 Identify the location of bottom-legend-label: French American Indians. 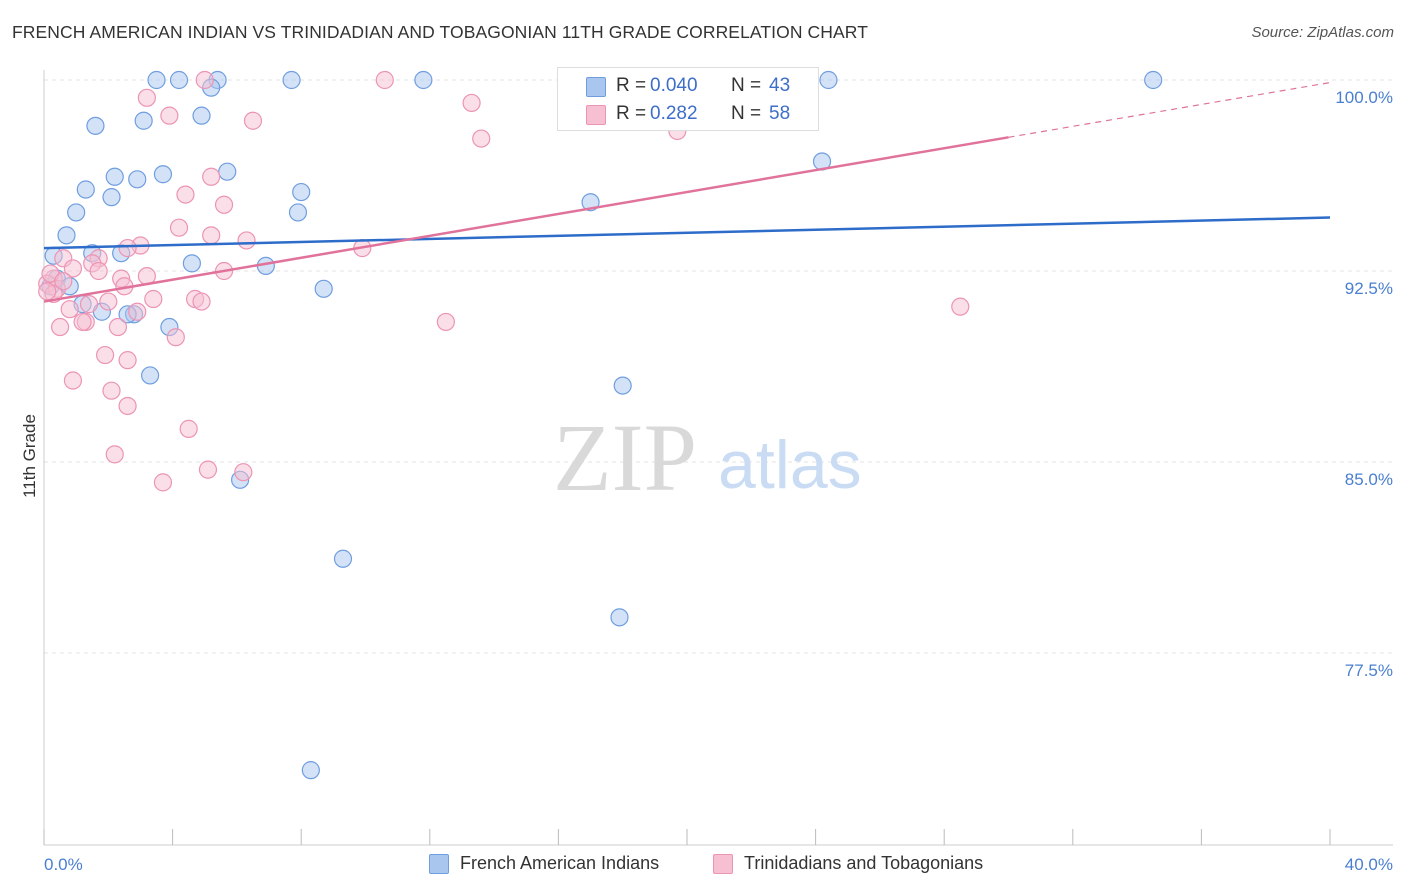
(560, 863).